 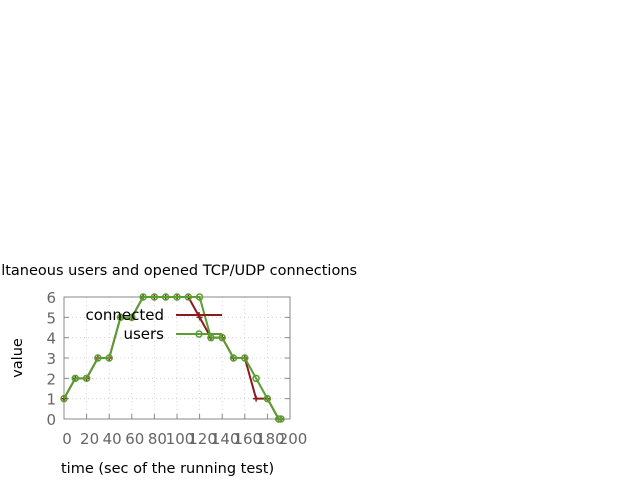 I want to click on legend-label: connected, so click(x=124, y=315).